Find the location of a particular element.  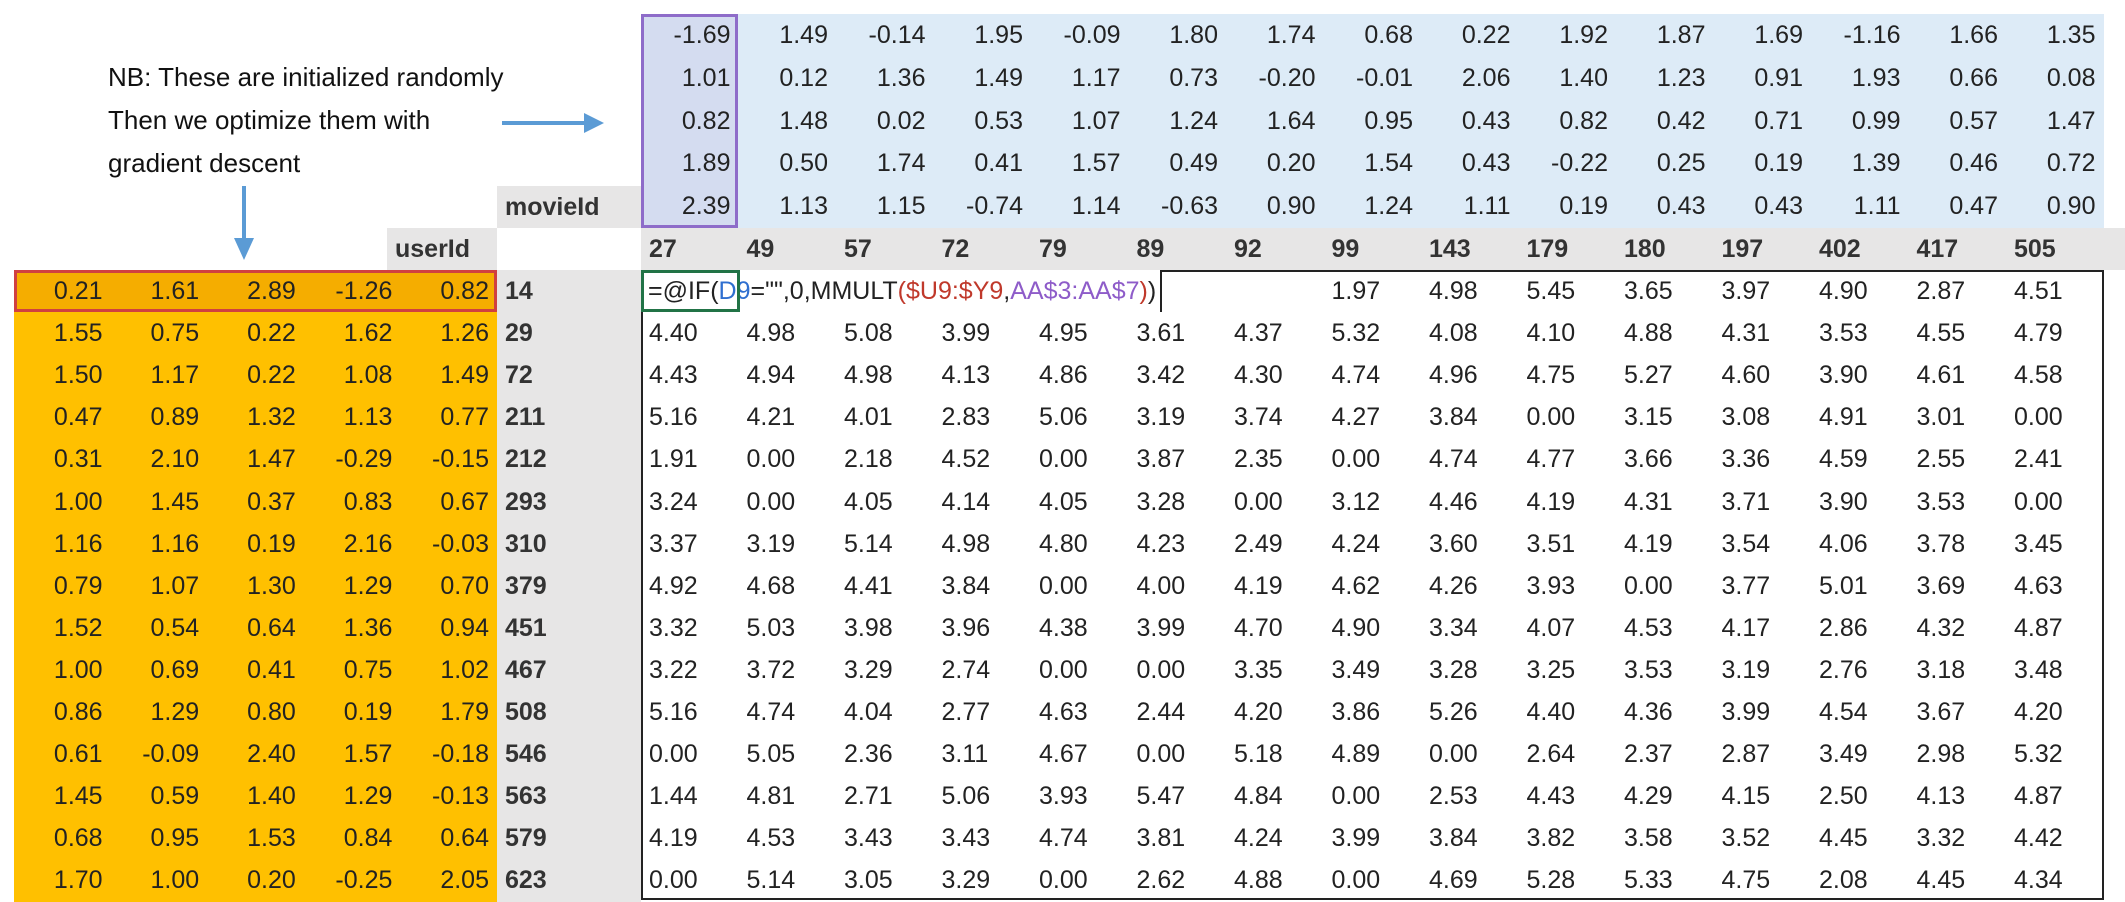

prediction-cell: 3.78 is located at coordinates (1941, 543).